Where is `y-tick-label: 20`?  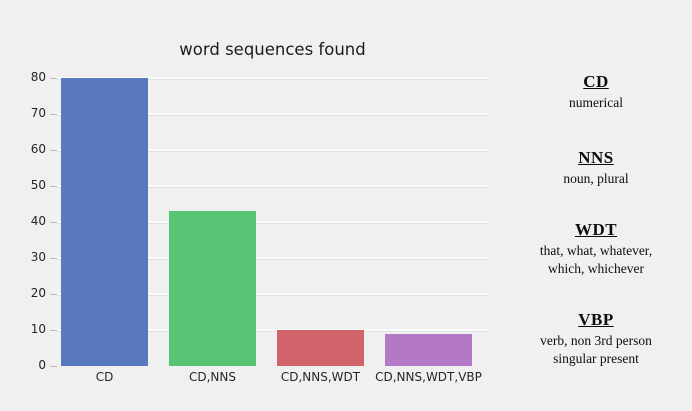
y-tick-label: 20 is located at coordinates (38, 293).